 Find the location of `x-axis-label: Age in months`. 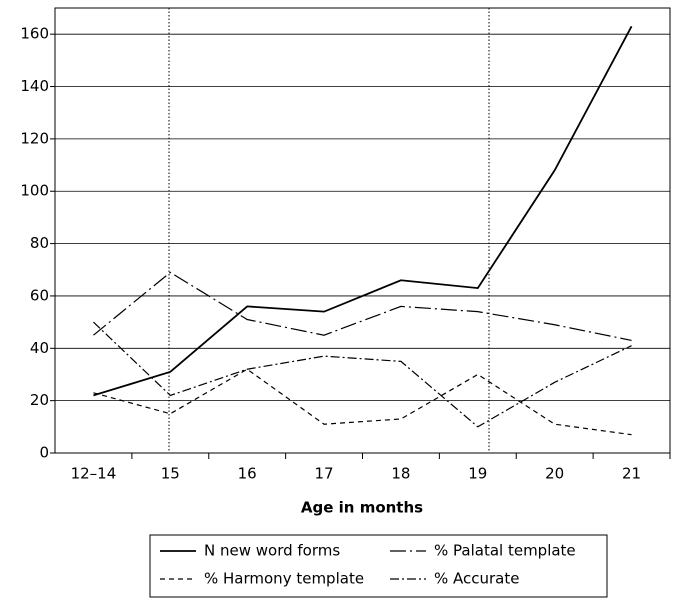

x-axis-label: Age in months is located at coordinates (362, 508).